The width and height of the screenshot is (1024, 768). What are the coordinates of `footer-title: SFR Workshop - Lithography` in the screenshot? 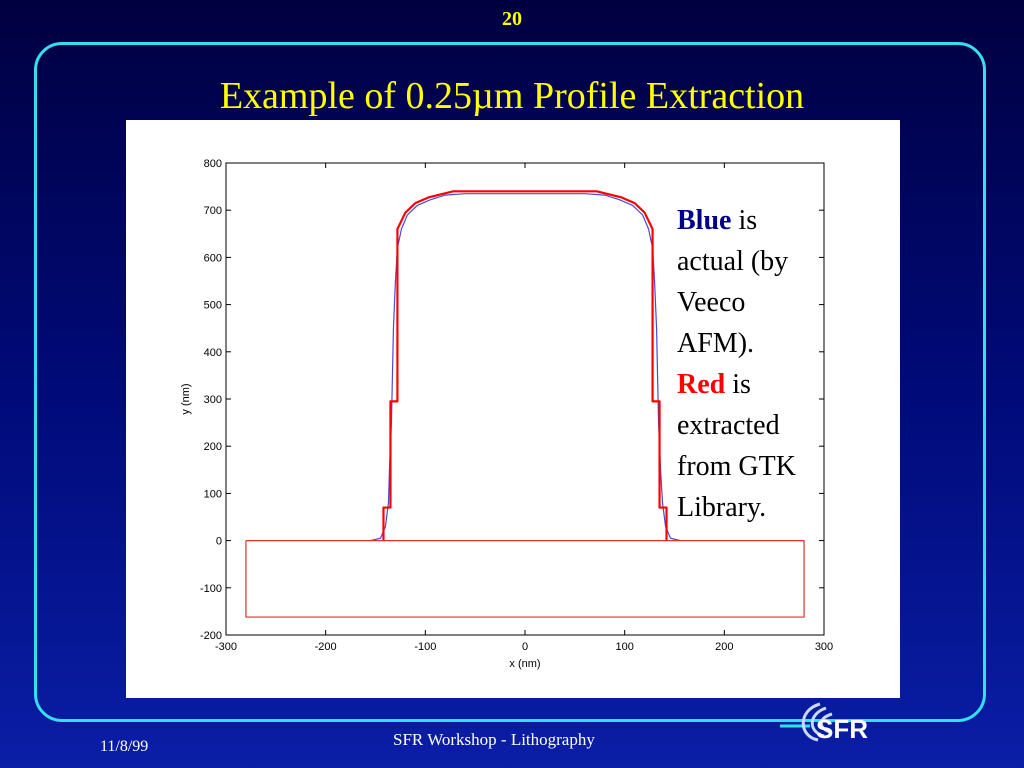 It's located at (494, 739).